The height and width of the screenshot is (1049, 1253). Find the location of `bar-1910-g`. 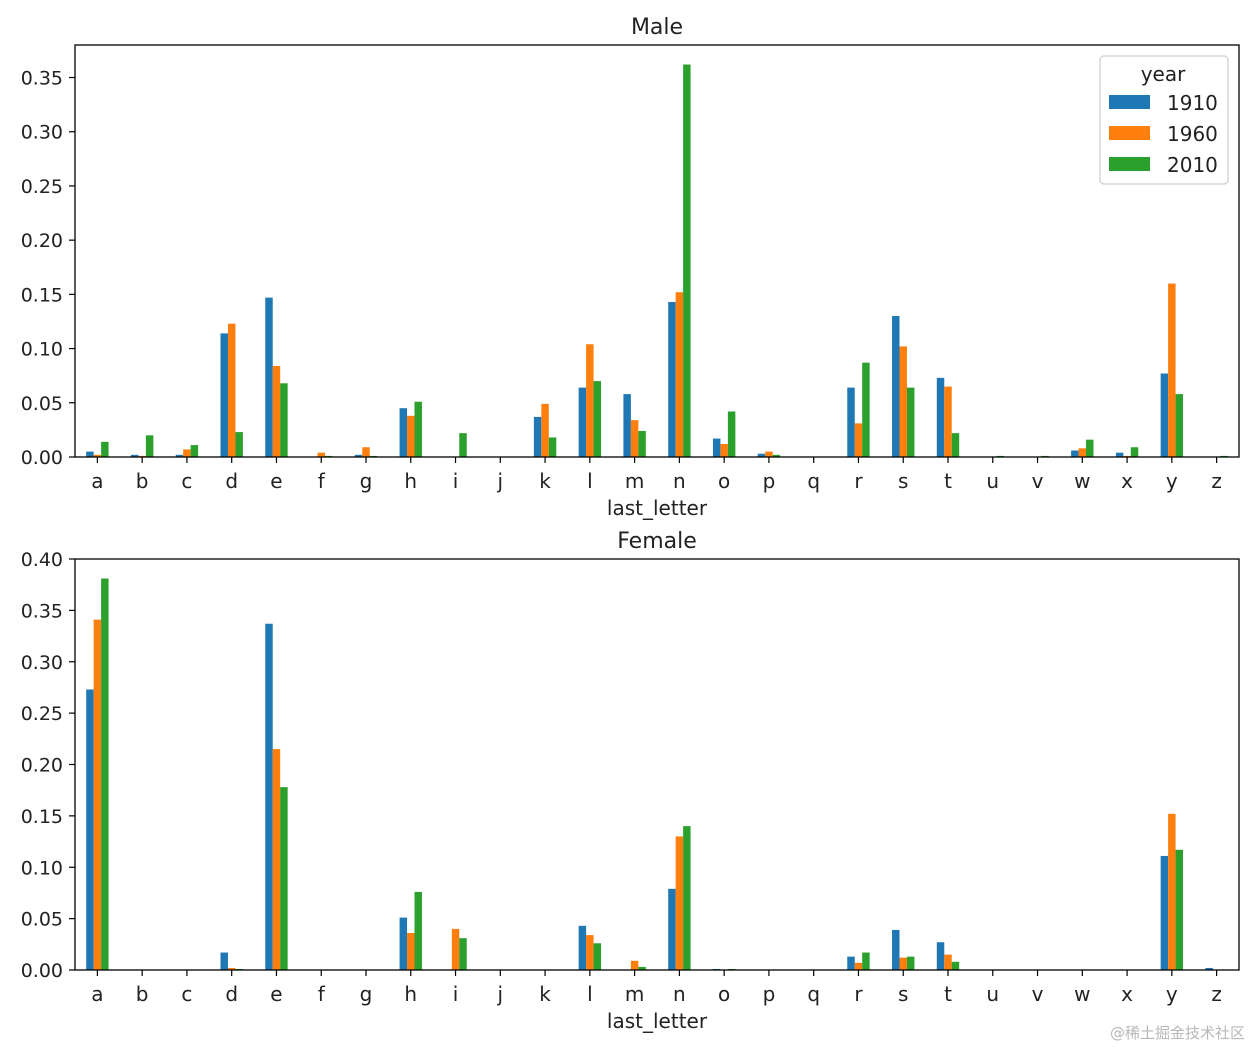

bar-1910-g is located at coordinates (358, 455).